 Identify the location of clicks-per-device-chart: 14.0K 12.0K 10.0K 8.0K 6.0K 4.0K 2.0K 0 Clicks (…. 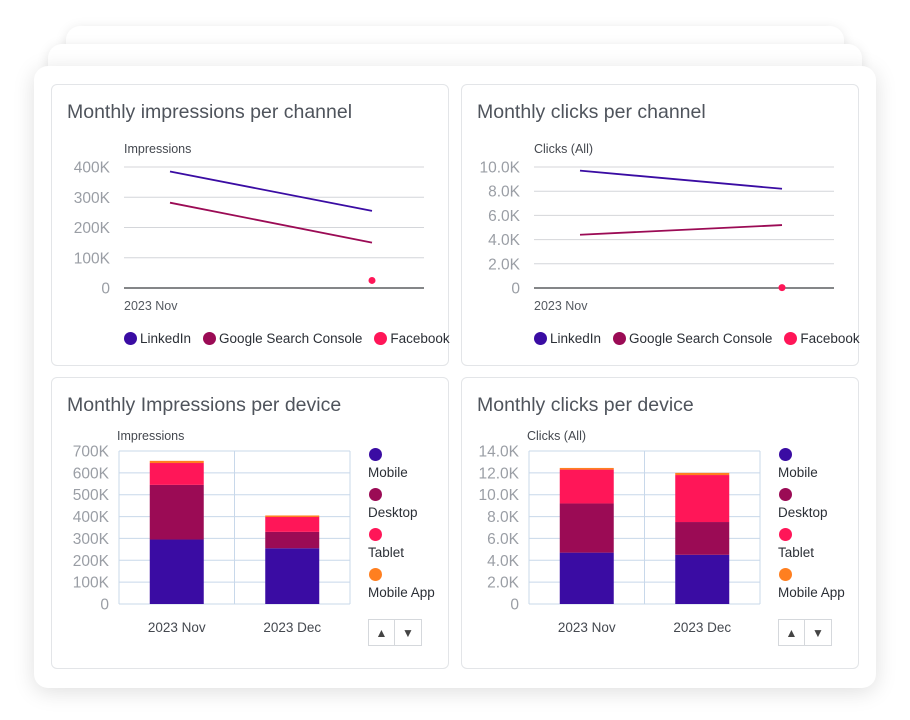
(619, 532).